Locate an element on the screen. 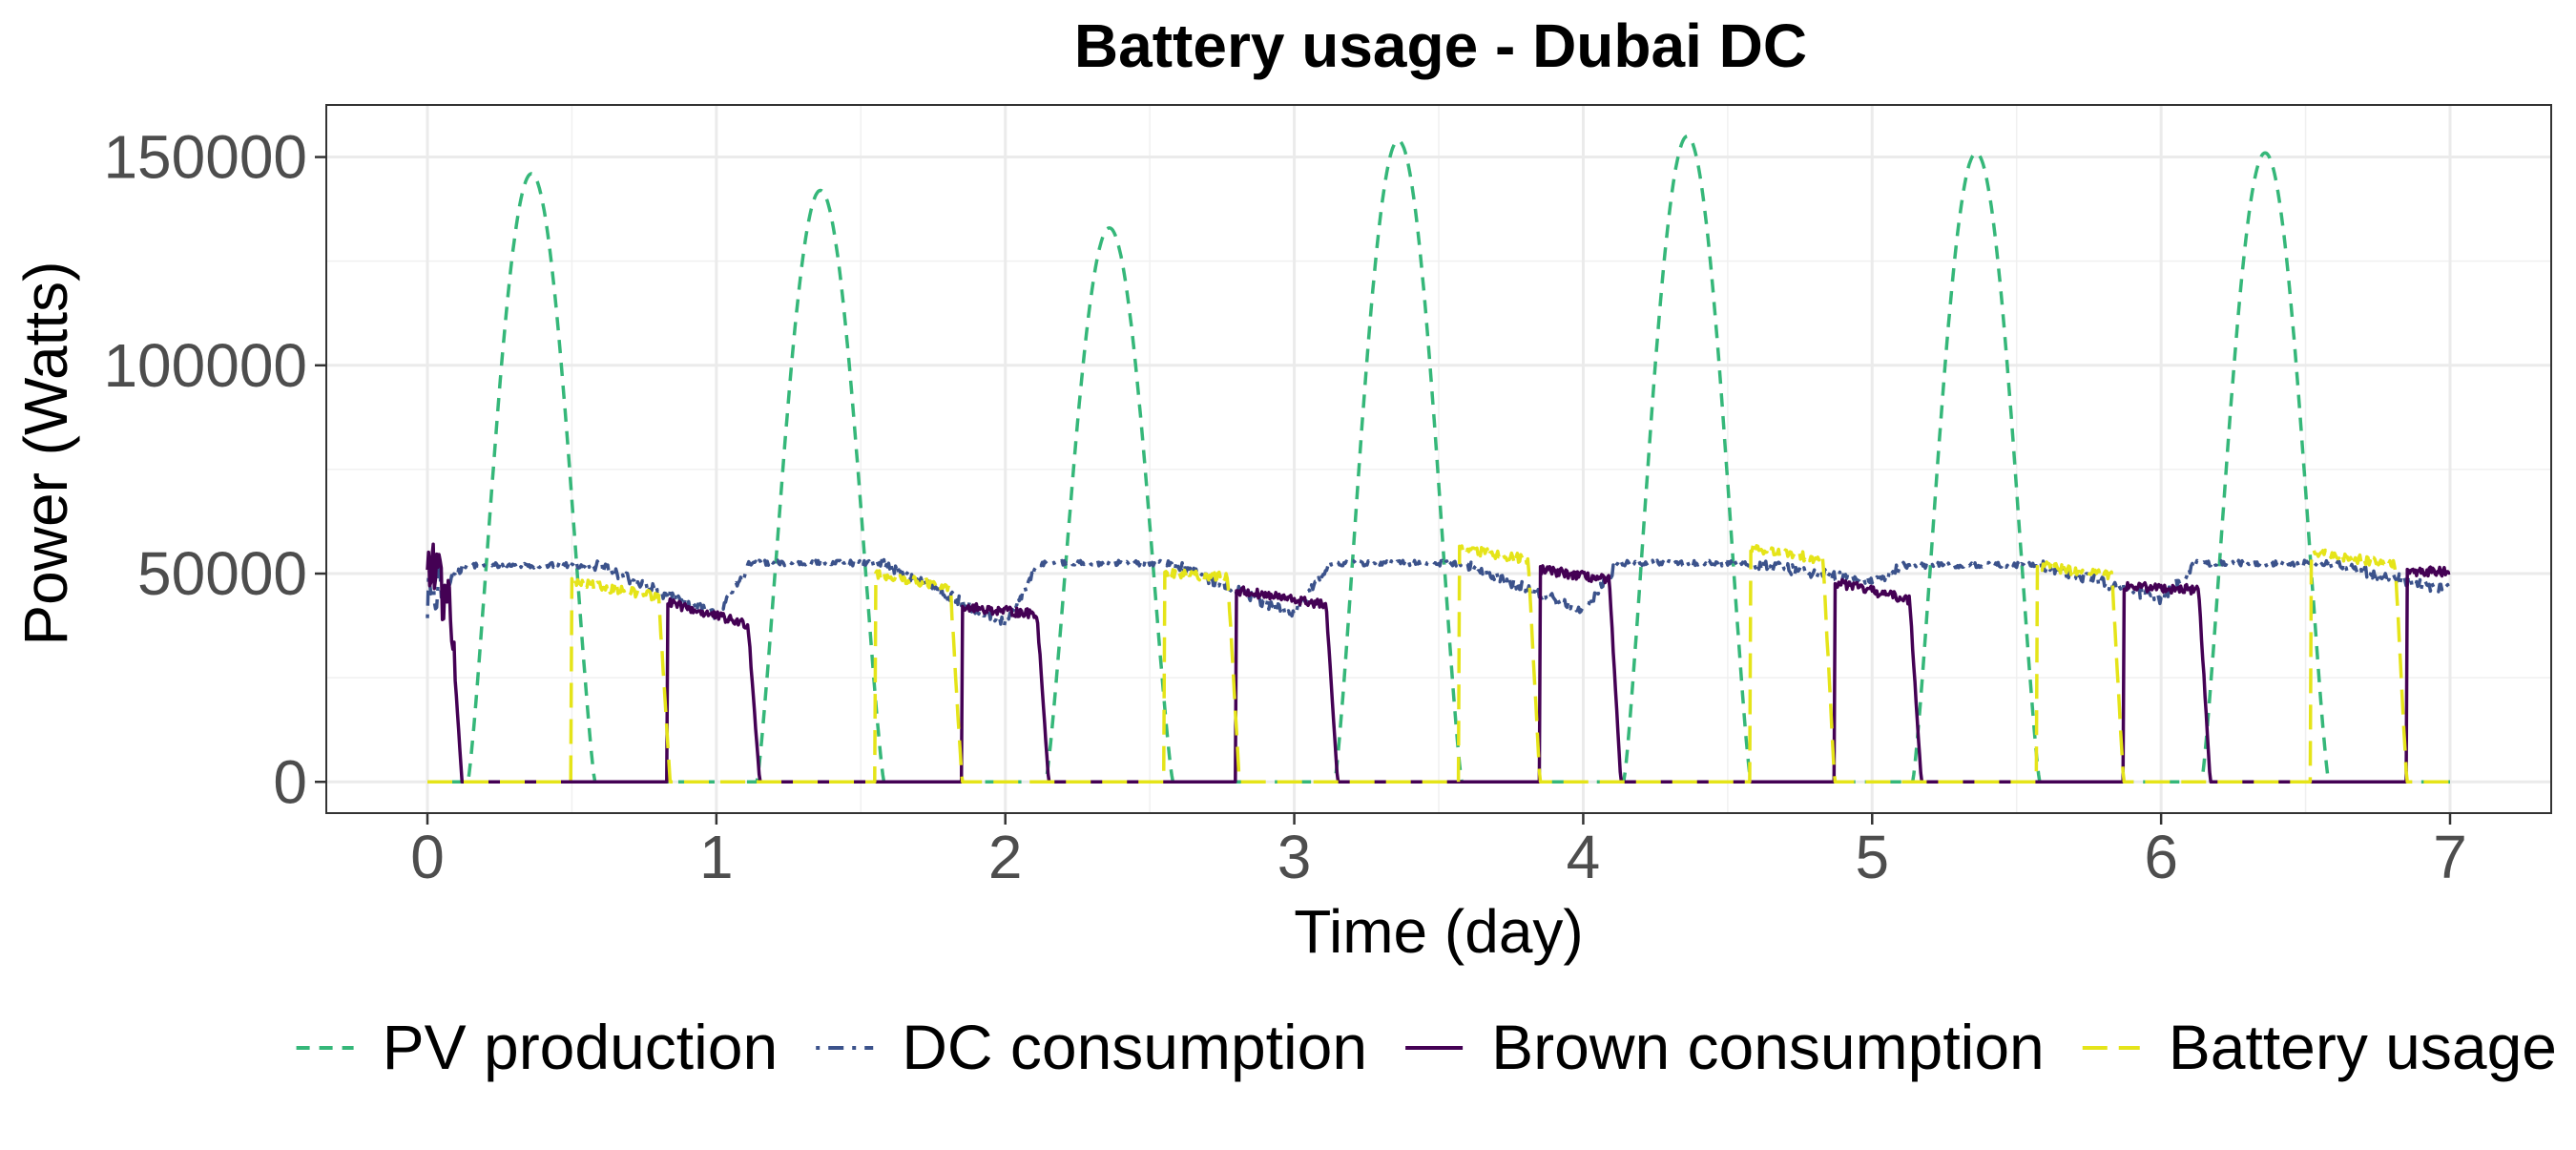  legend-label-dc-consumption: DC consumption is located at coordinates (1134, 1047).